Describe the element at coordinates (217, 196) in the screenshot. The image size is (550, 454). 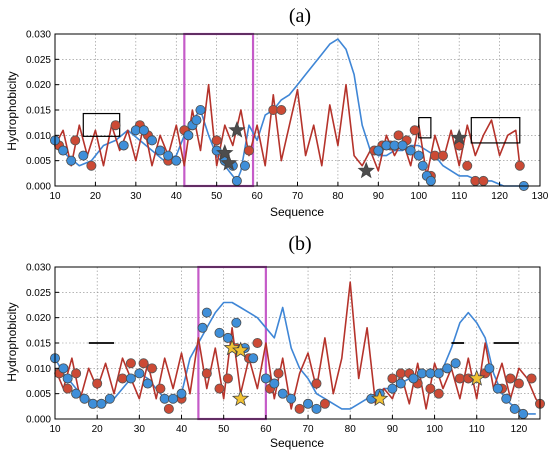
I see `panel-a-x-tick-label: 50` at that location.